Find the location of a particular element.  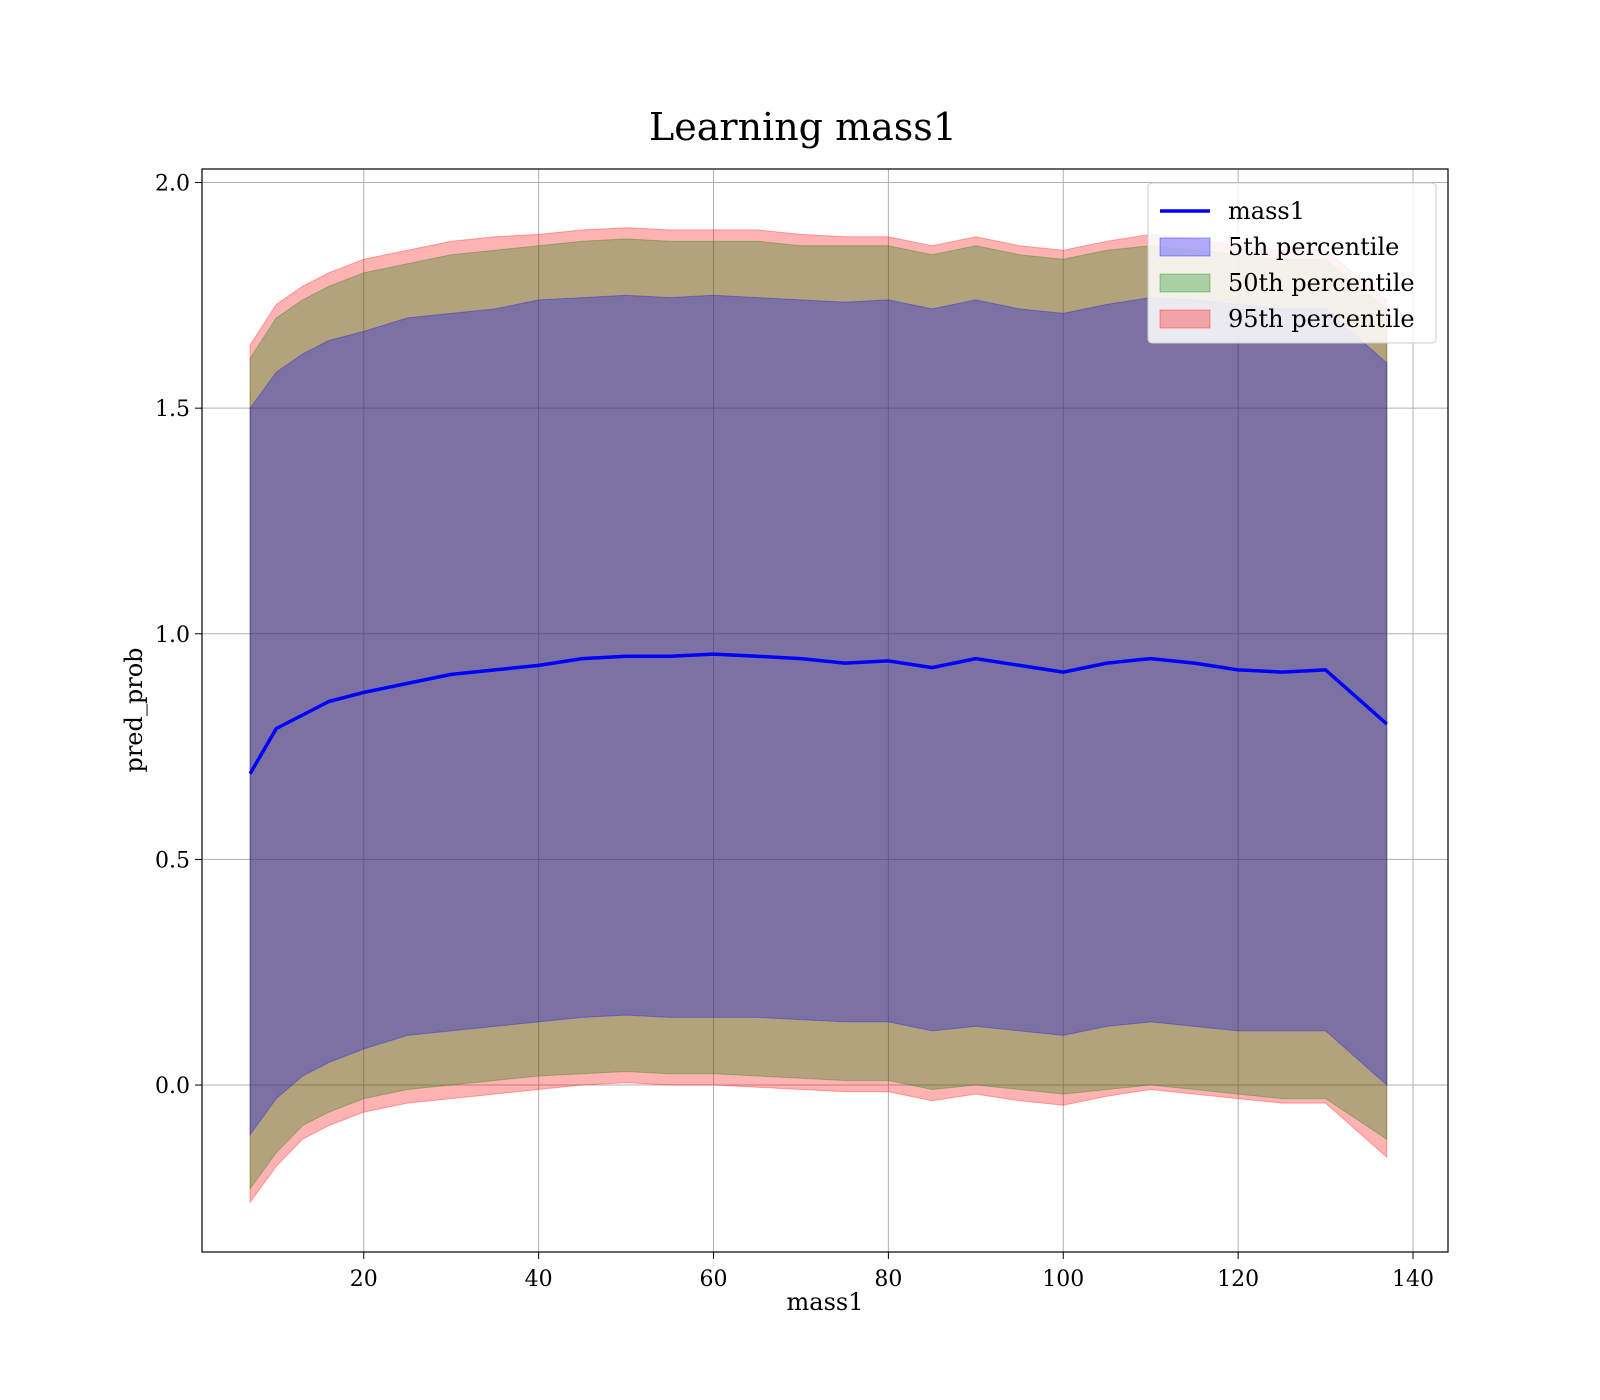

chart-title: Learning mass1 is located at coordinates (803, 127).